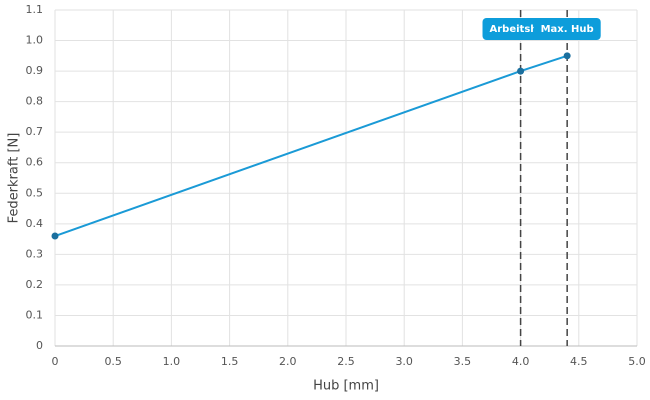 Image resolution: width=650 pixels, height=400 pixels. I want to click on x-tick-label: 0, so click(55, 361).